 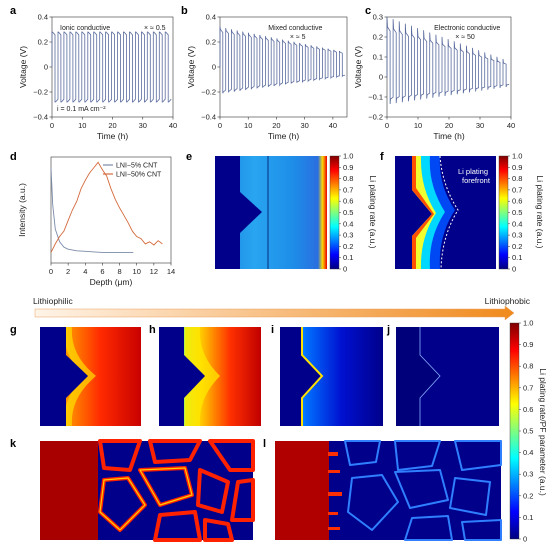 I want to click on x-tick-label-d: 6, so click(x=102, y=271).